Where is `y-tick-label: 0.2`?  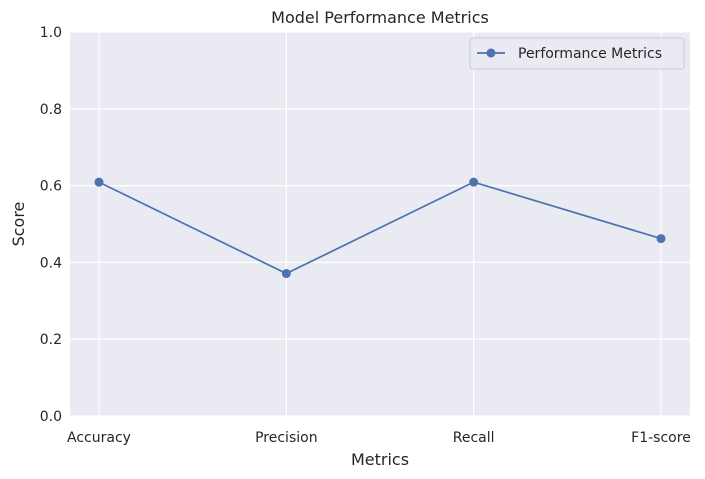 y-tick-label: 0.2 is located at coordinates (51, 340).